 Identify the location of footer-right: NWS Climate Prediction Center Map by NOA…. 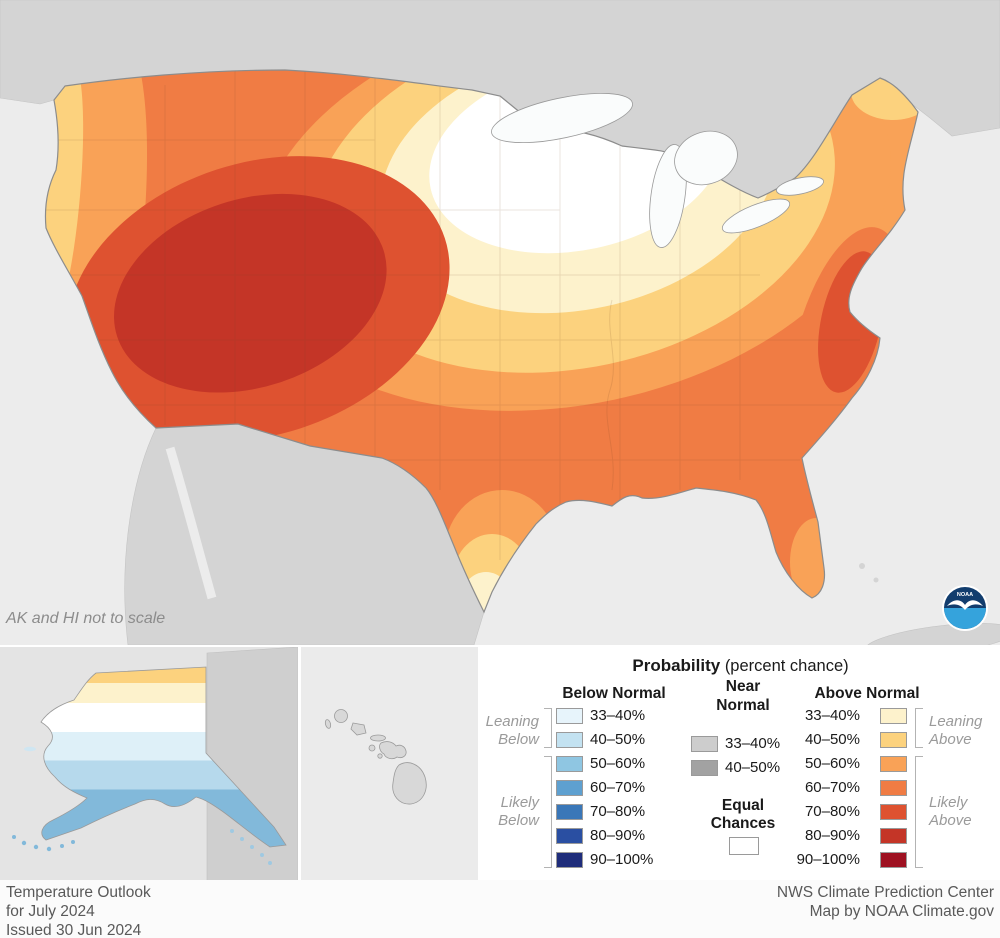
(885, 902).